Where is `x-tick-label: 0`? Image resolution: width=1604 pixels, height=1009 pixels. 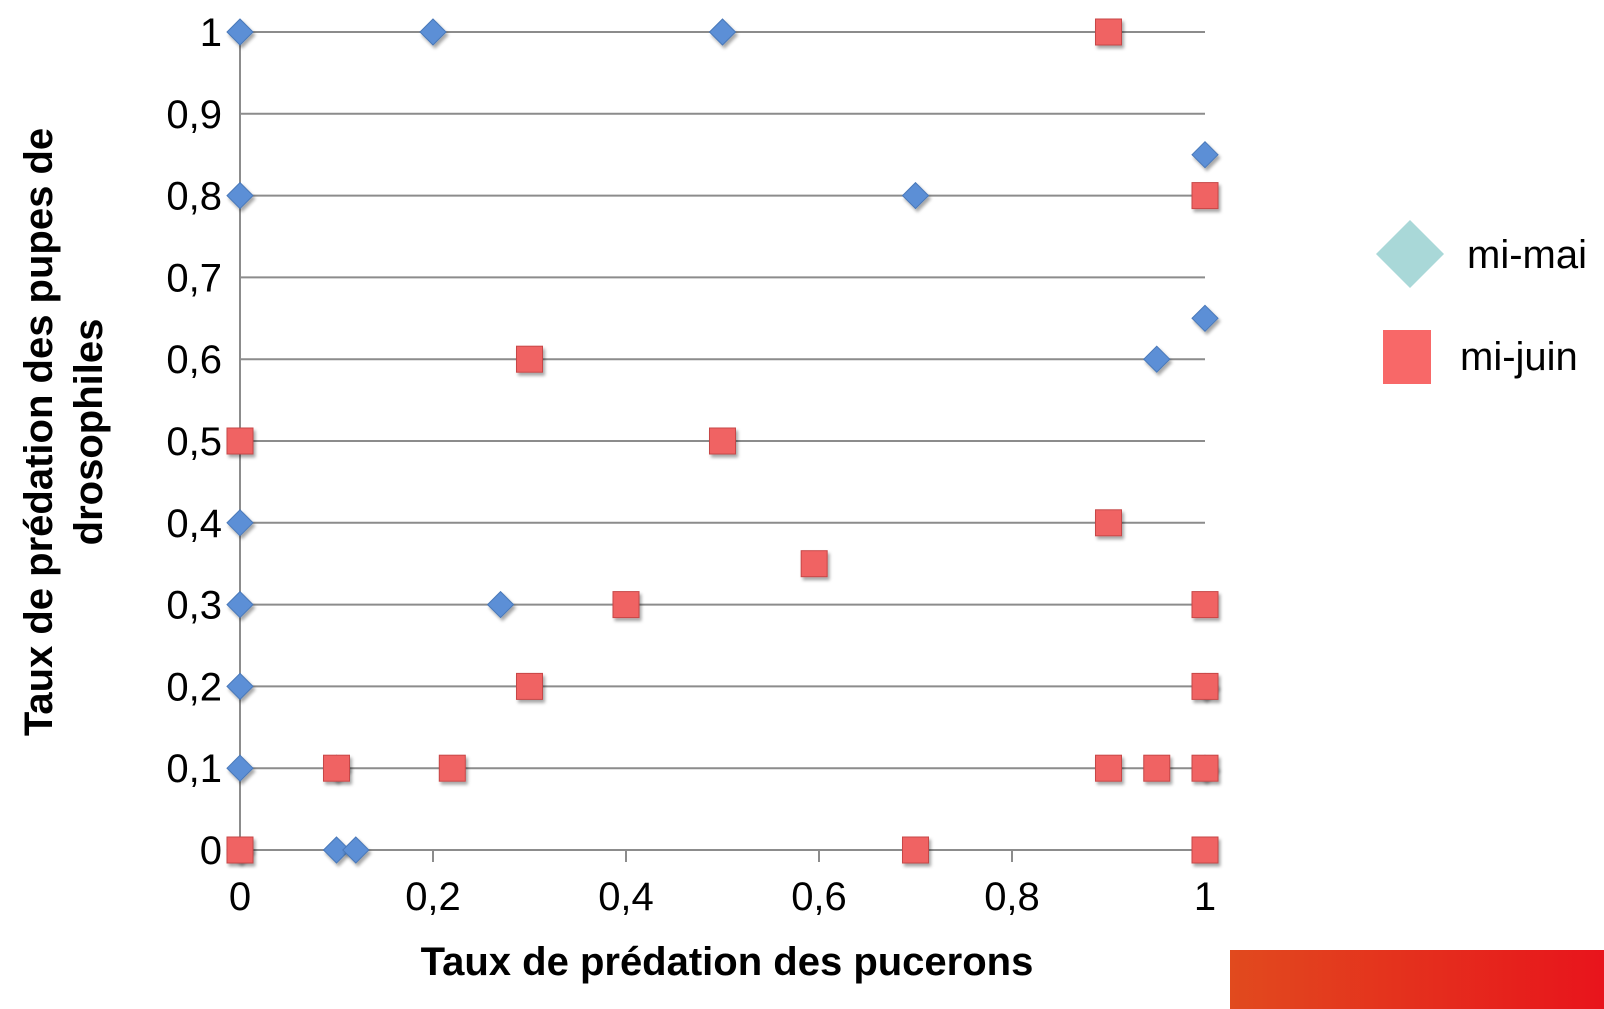
x-tick-label: 0 is located at coordinates (240, 897).